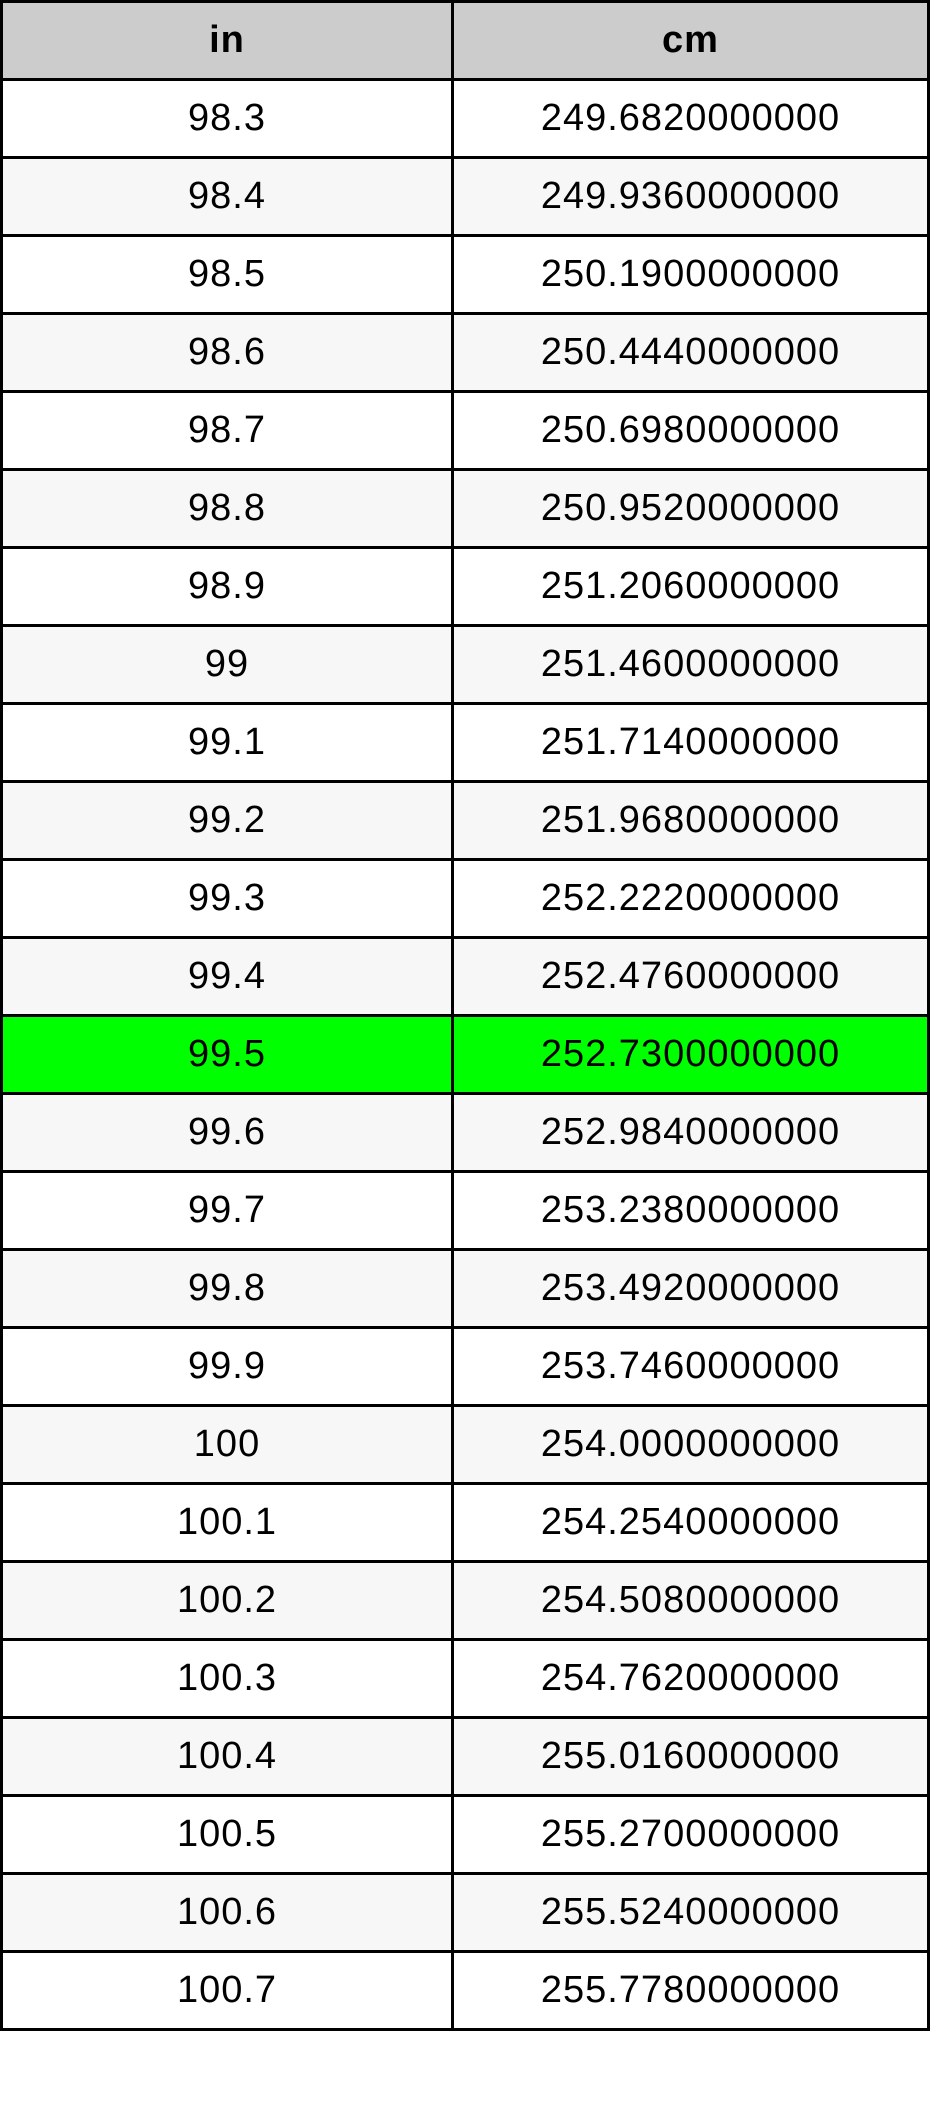  I want to click on cell-in: 99.9, so click(227, 1366).